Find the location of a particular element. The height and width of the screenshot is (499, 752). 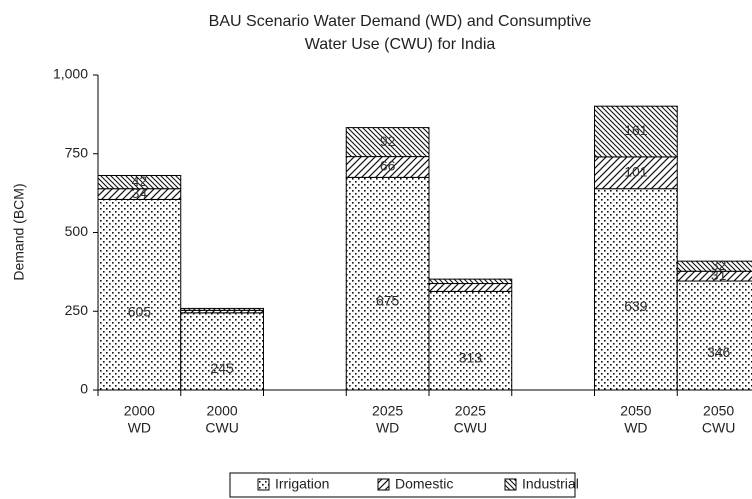

legend-label: Domestic is located at coordinates (424, 484).